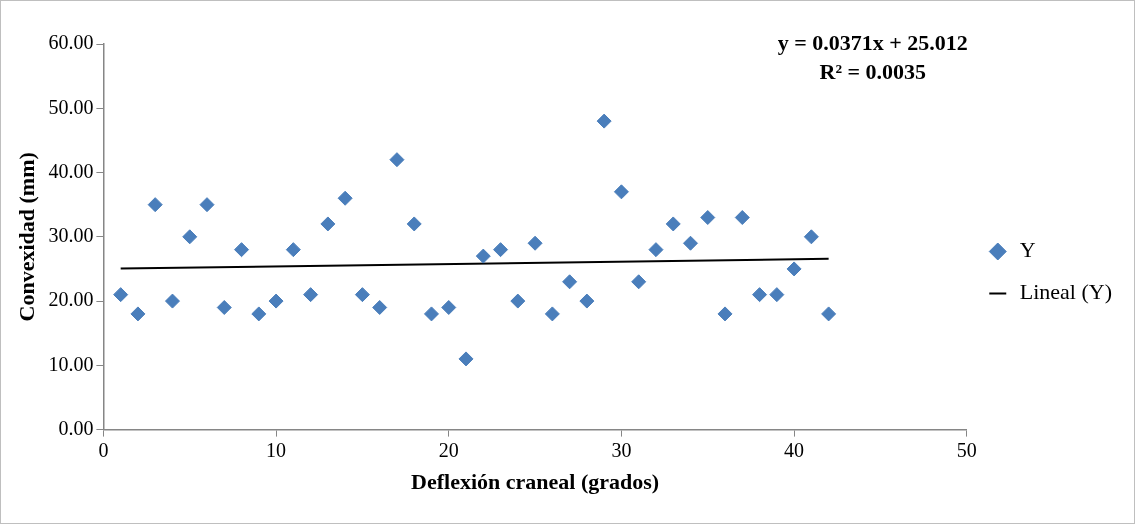 This screenshot has width=1135, height=524. What do you see at coordinates (71, 299) in the screenshot?
I see `y-tick-label: 20.00` at bounding box center [71, 299].